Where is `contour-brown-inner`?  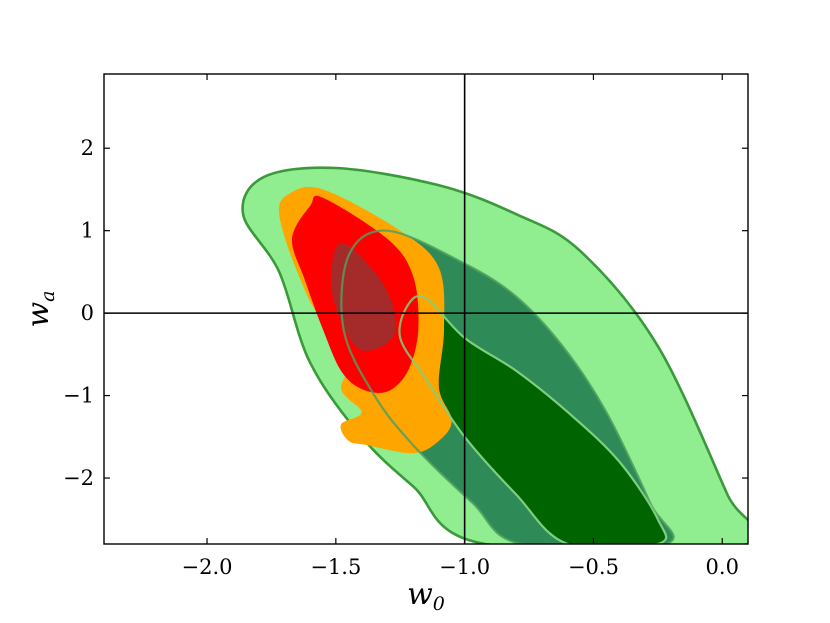 contour-brown-inner is located at coordinates (363, 296).